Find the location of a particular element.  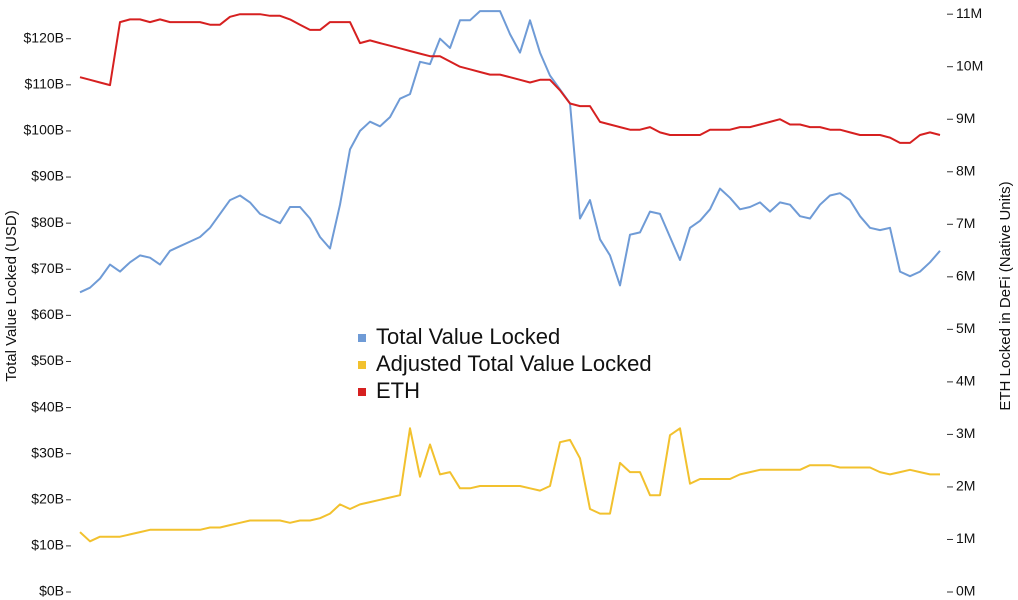

y-tick-label: $20B is located at coordinates (47, 498).